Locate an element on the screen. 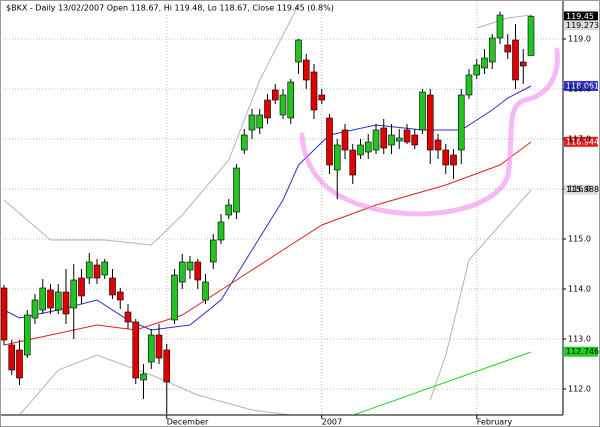  y-tick-label: 113.0 is located at coordinates (579, 339).